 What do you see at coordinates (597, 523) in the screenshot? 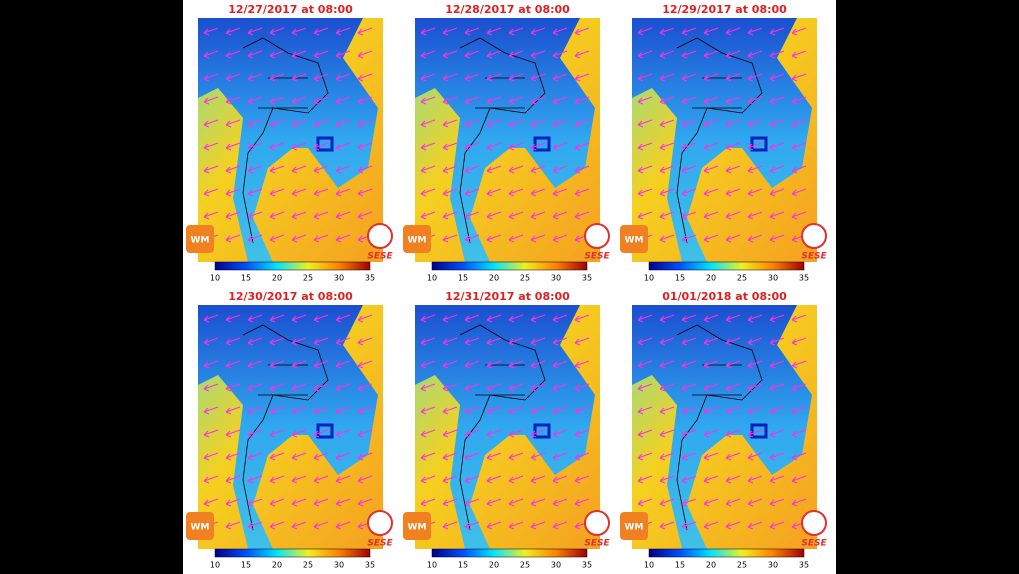
I see `logo-sese-emblem` at bounding box center [597, 523].